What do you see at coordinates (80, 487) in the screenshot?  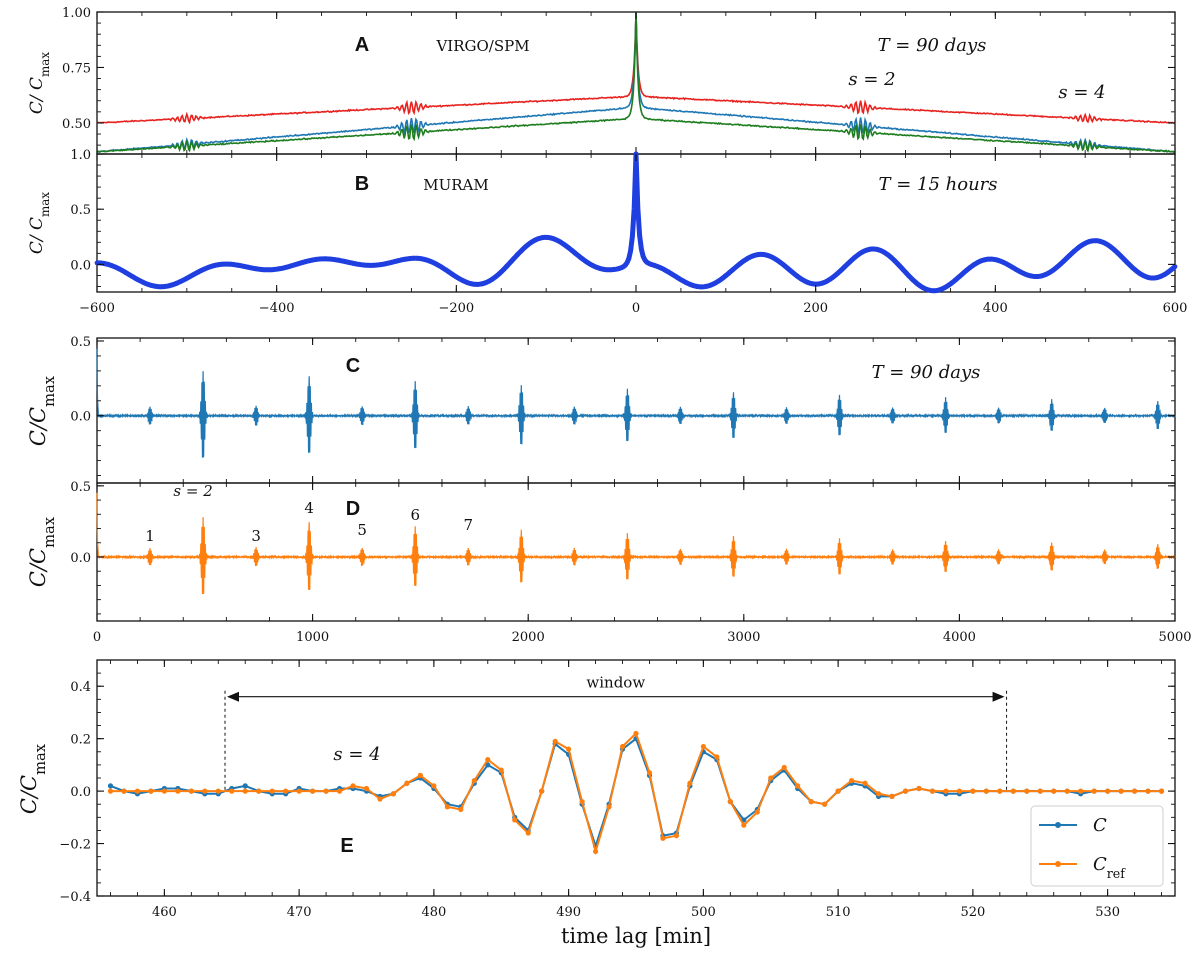 I see `y-tick-label: 0.5` at bounding box center [80, 487].